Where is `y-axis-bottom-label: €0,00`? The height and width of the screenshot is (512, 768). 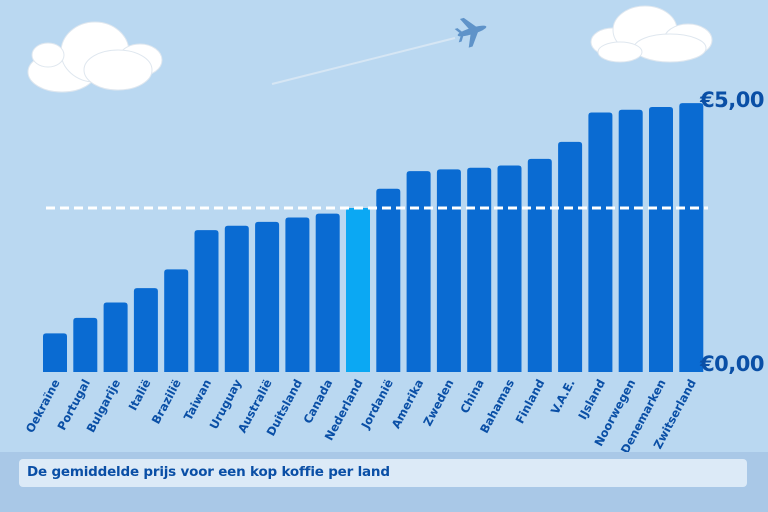
y-axis-bottom-label: €0,00 is located at coordinates (732, 364).